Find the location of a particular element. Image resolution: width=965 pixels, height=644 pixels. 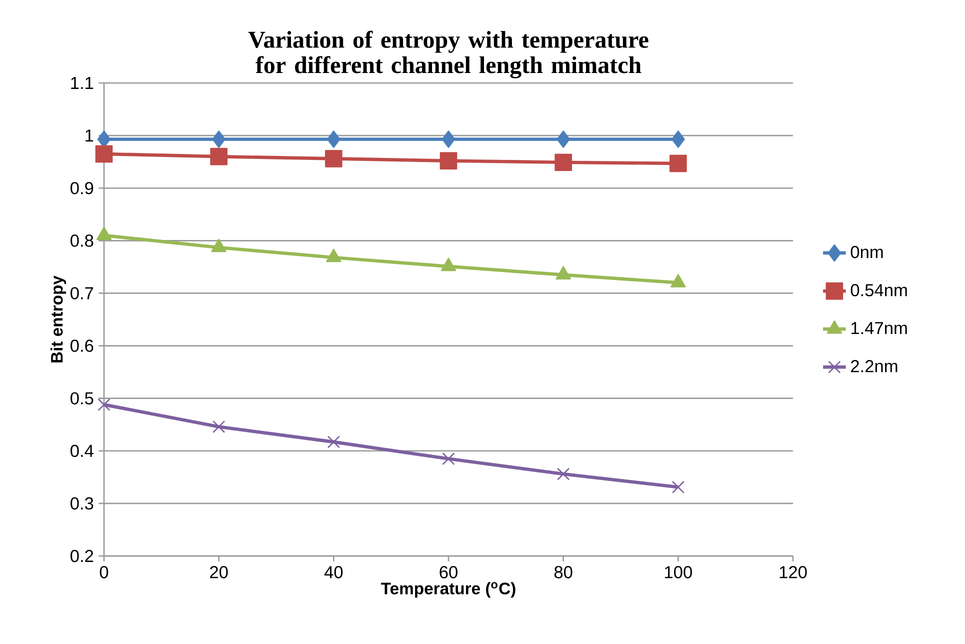

y-tick-label: 0.7 is located at coordinates (82, 293).